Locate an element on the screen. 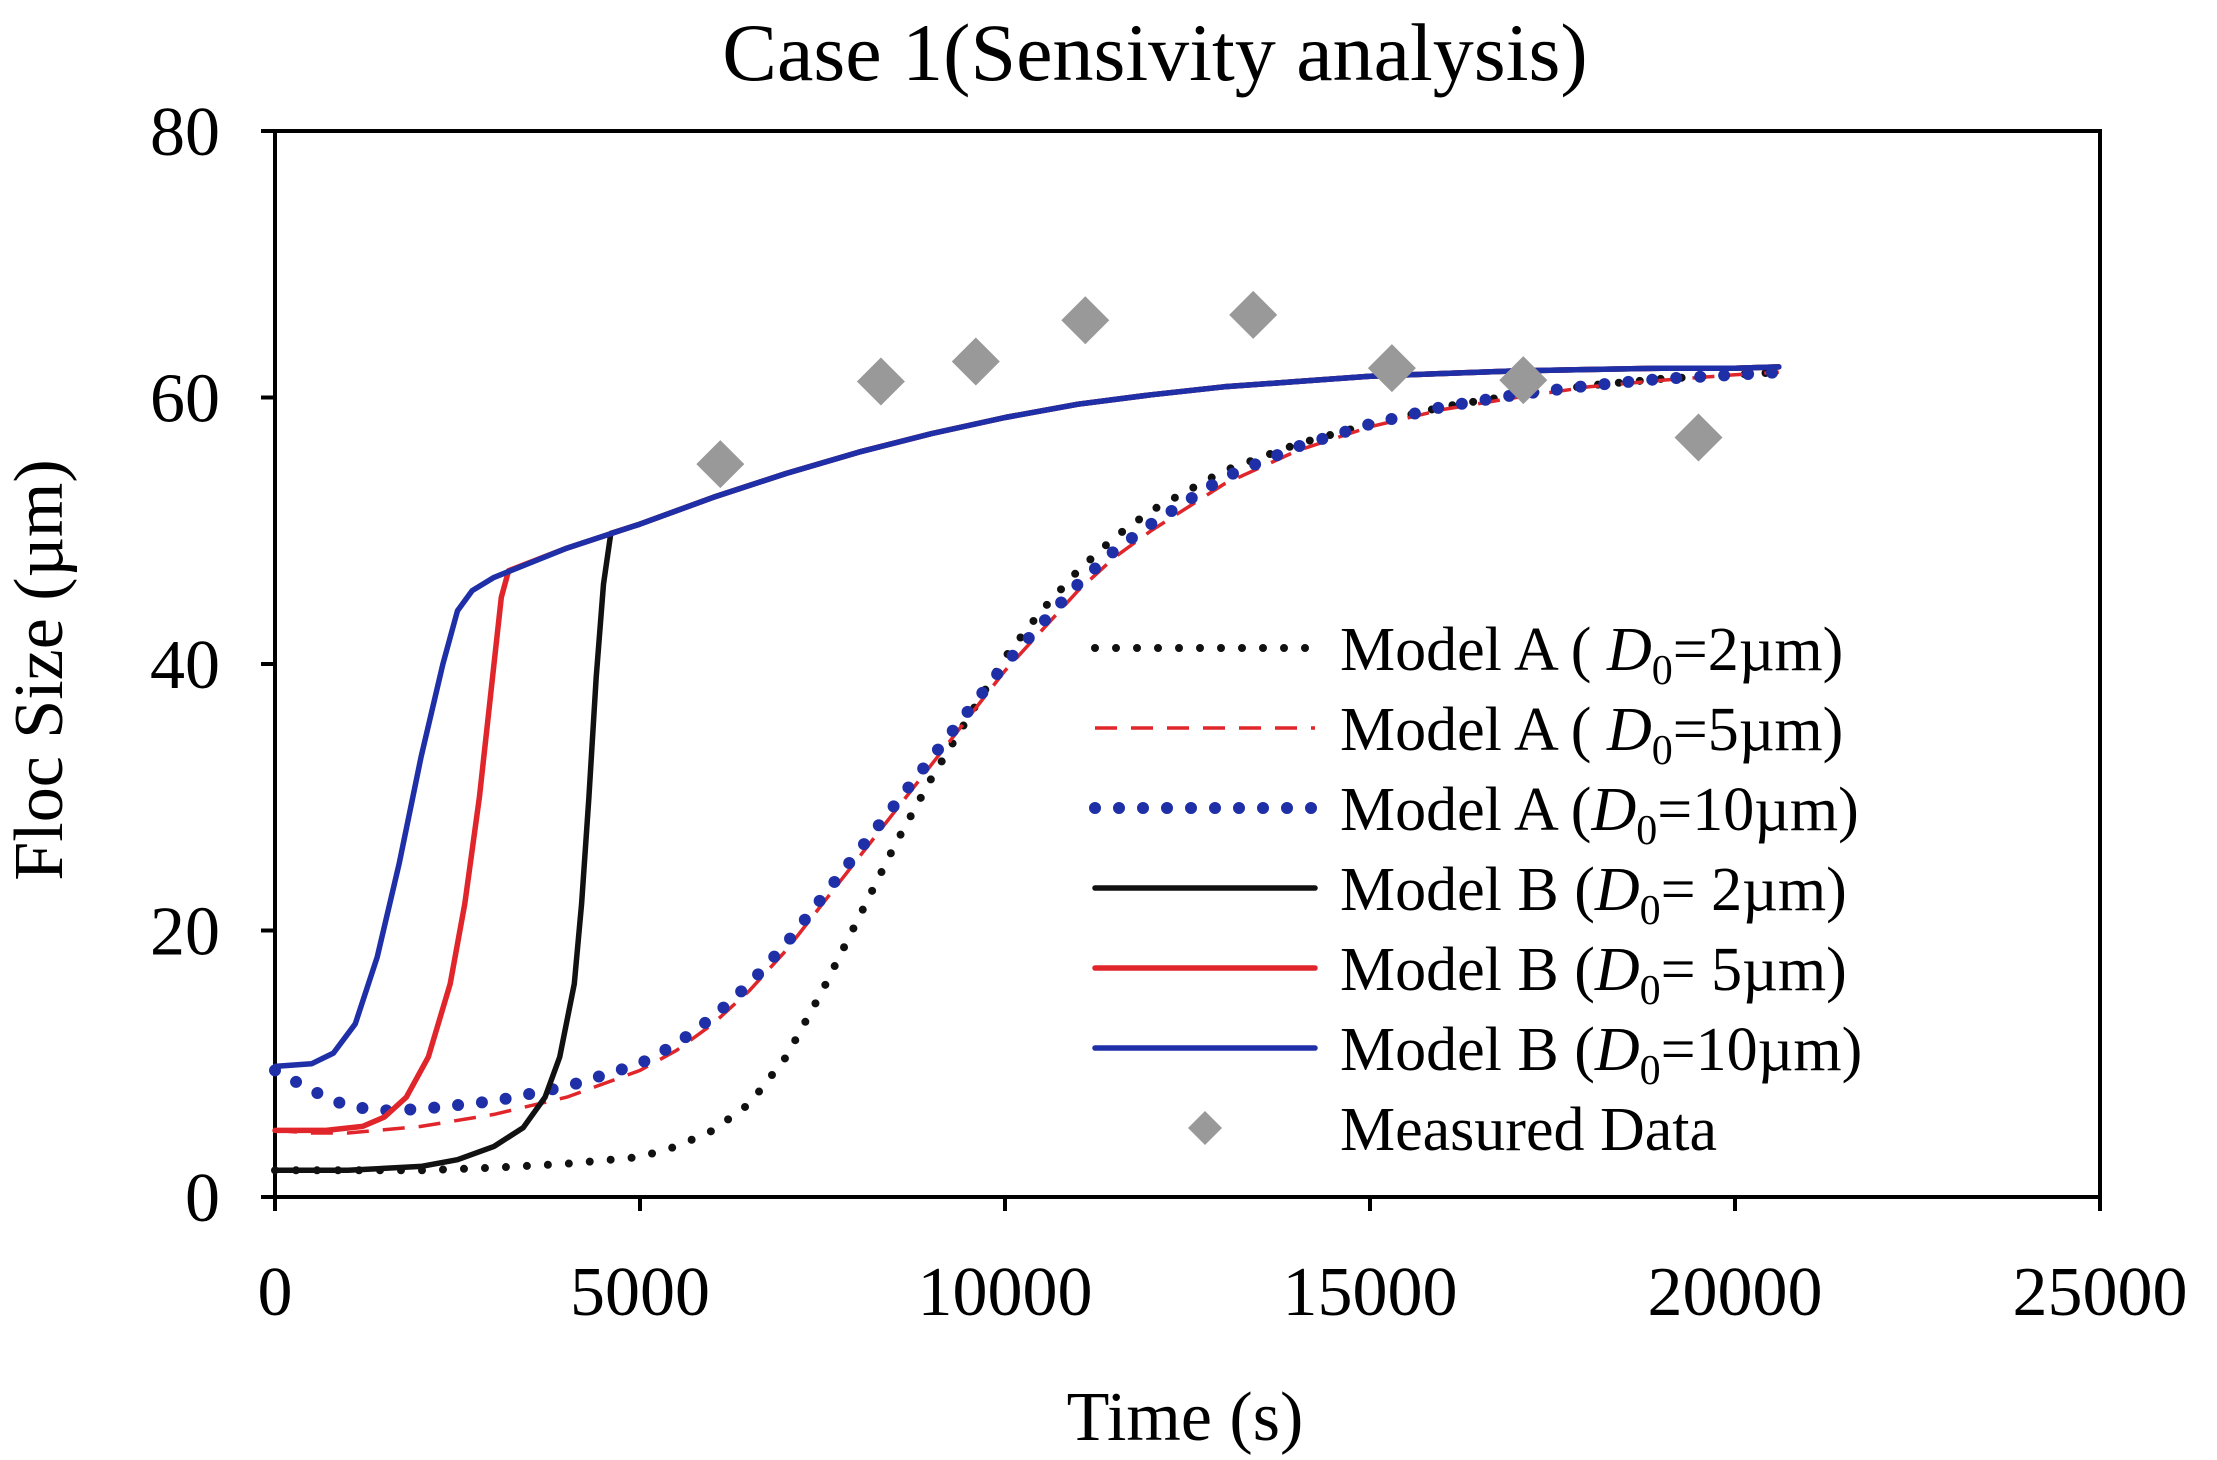  legend-label: Model A ( D0=2µm) is located at coordinates (1591, 655).